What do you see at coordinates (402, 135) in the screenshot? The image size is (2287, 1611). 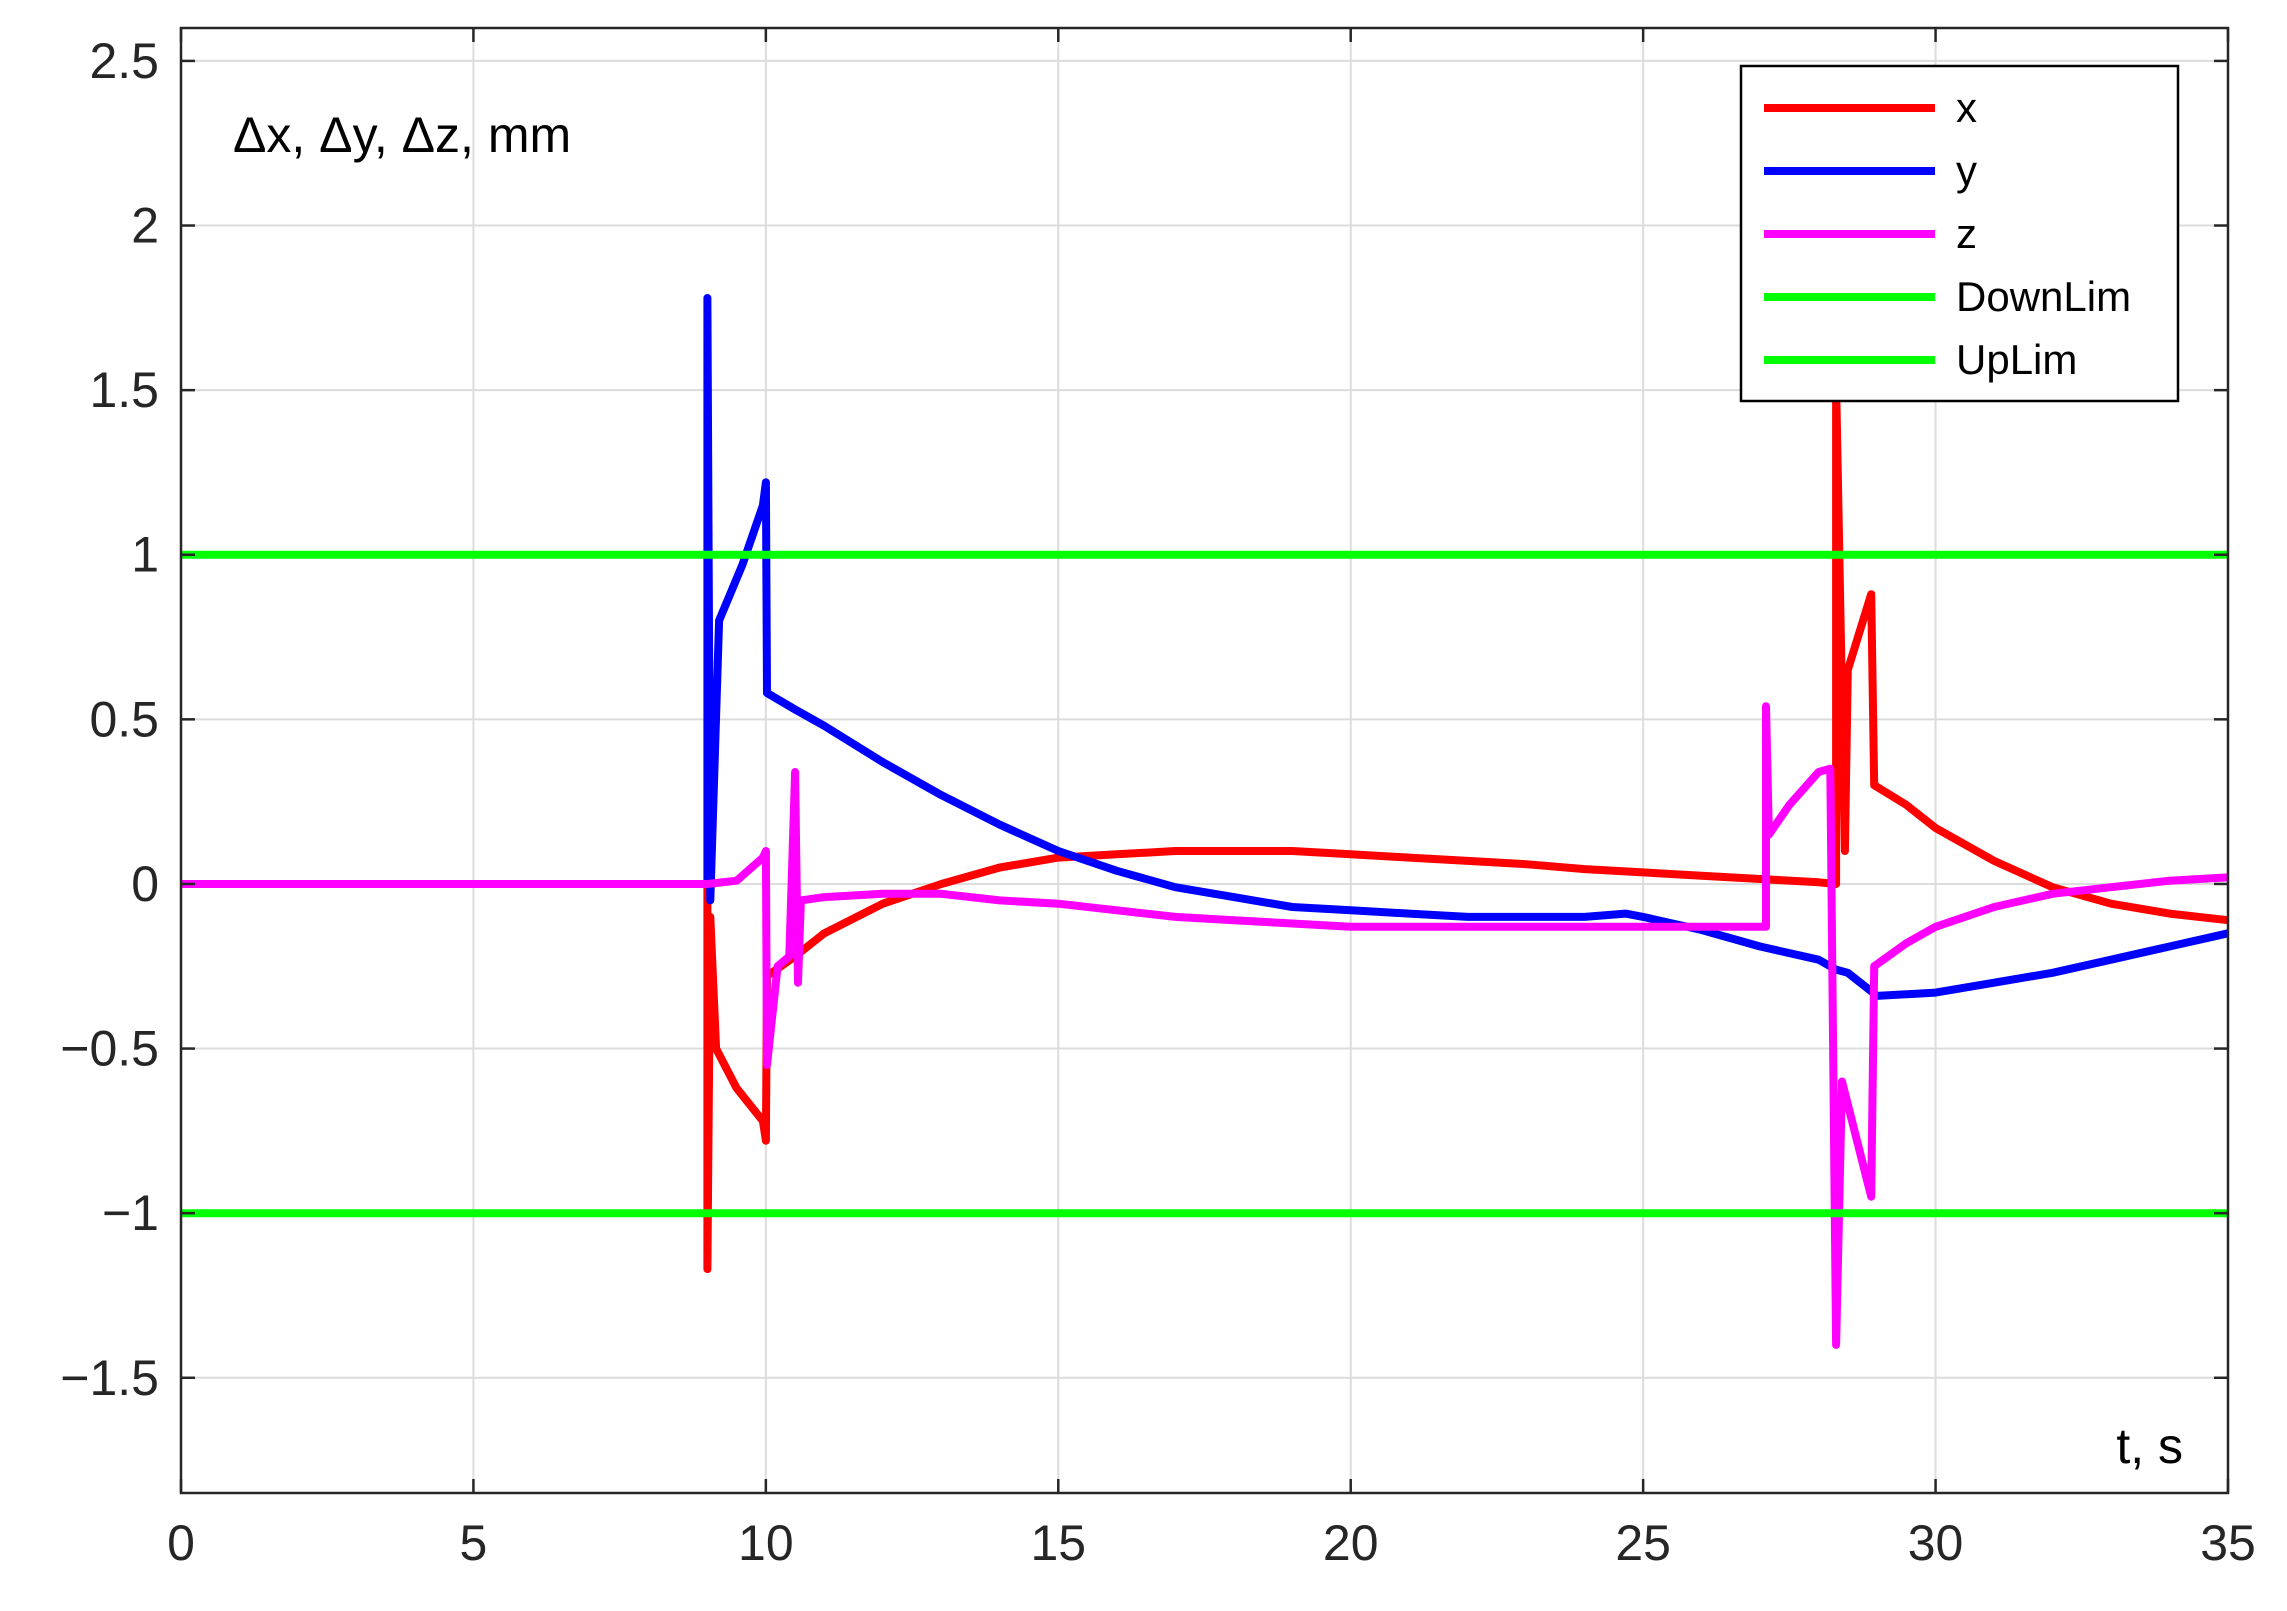 I see `y-axis-label: Δx, Δy, Δz, mm` at bounding box center [402, 135].